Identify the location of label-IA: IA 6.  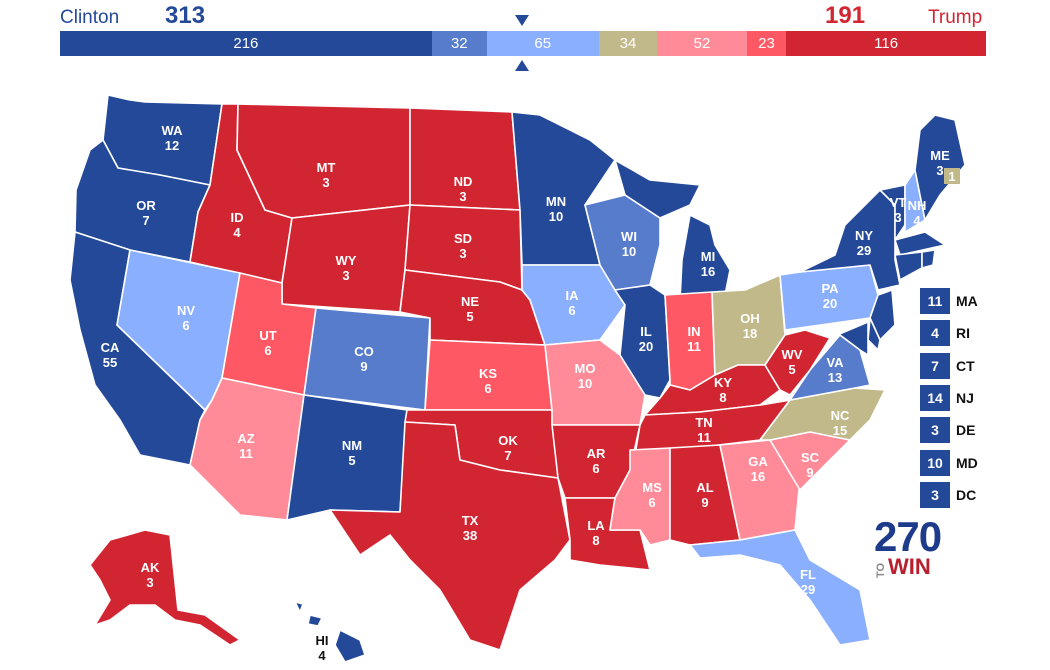
(573, 303).